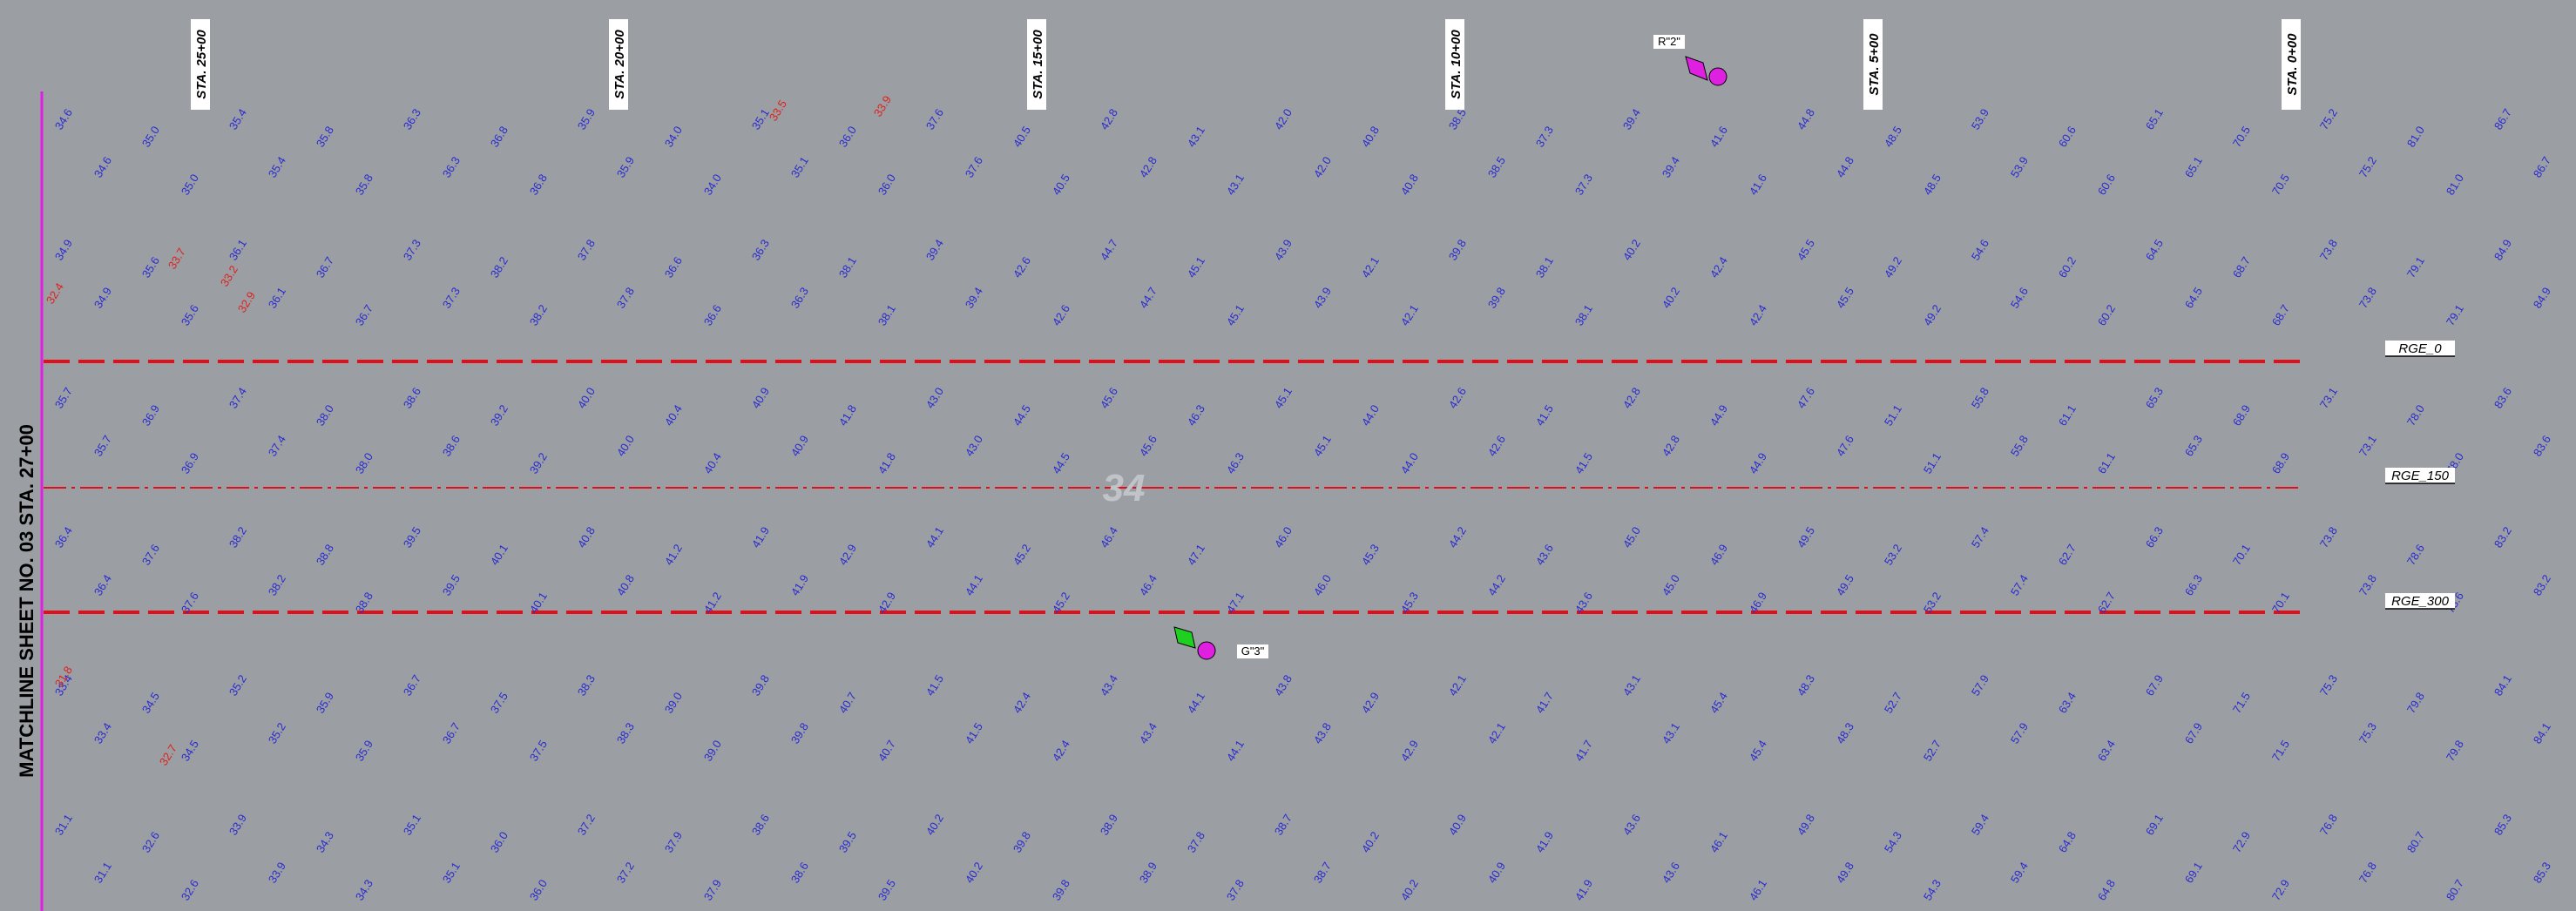  What do you see at coordinates (26, 601) in the screenshot?
I see `matchline-label: MATCHLINE SHEET NO. 03 STA. 27+00` at bounding box center [26, 601].